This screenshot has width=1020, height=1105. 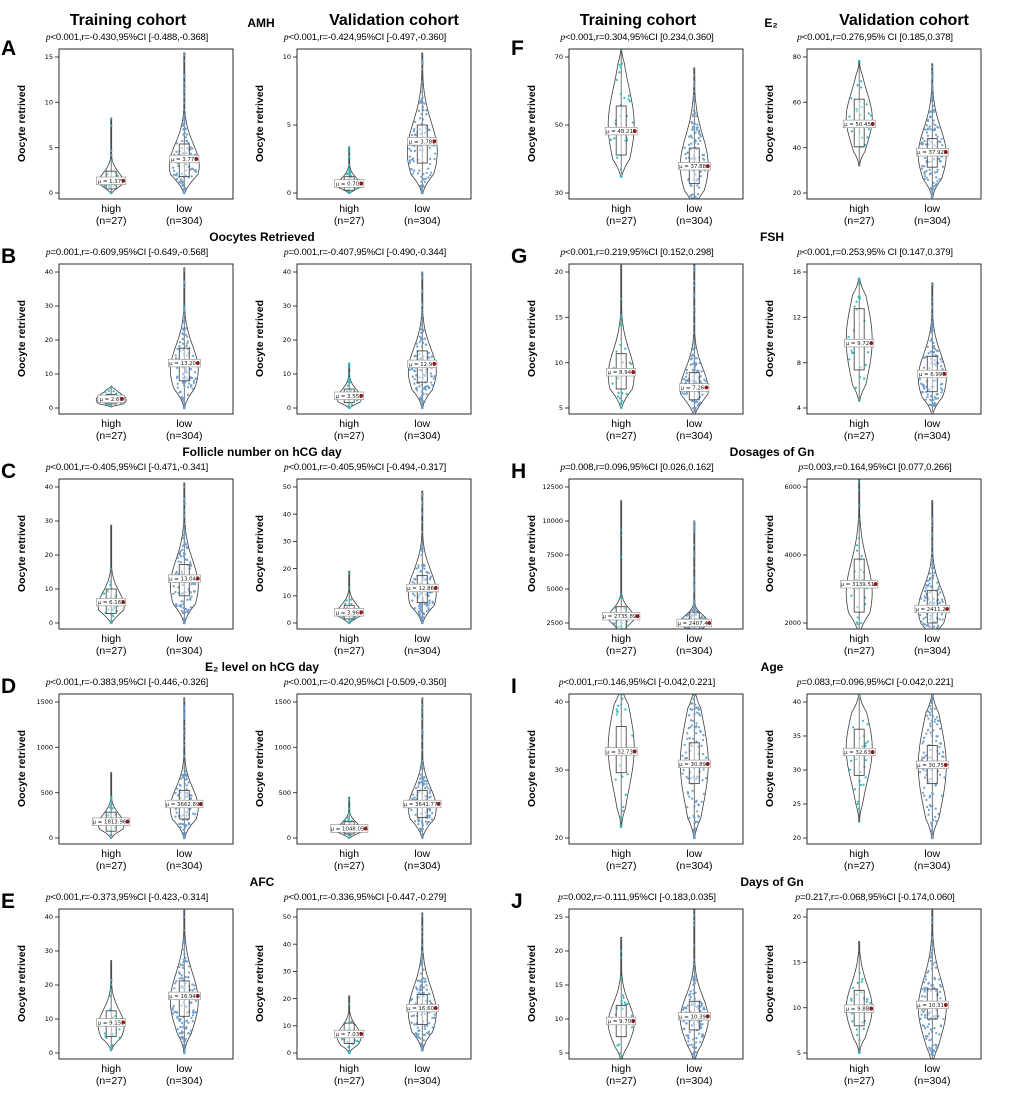 What do you see at coordinates (259, 554) in the screenshot?
I see `y-axis-label: Oocyte retrived` at bounding box center [259, 554].